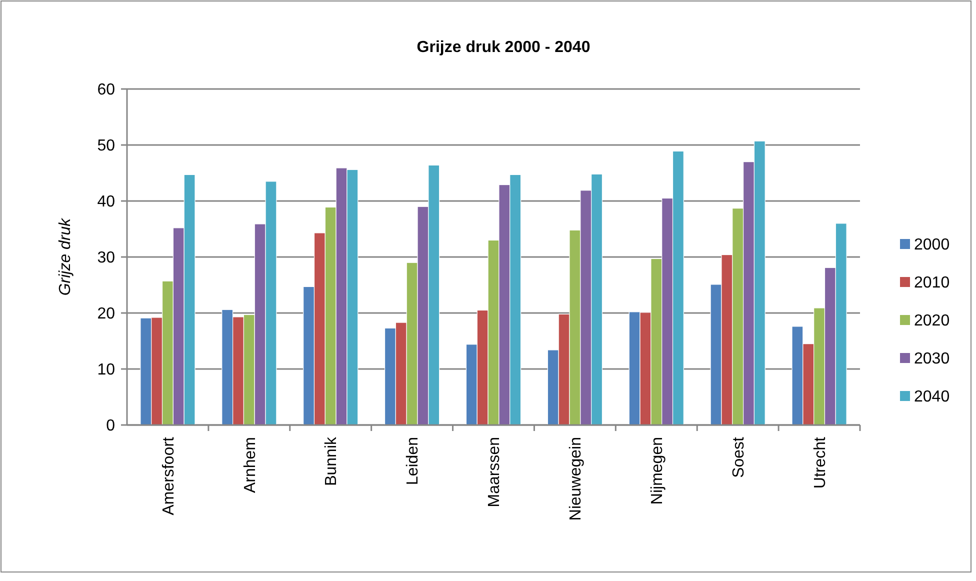 Image resolution: width=976 pixels, height=581 pixels. I want to click on y-tick-label: 60, so click(106, 90).